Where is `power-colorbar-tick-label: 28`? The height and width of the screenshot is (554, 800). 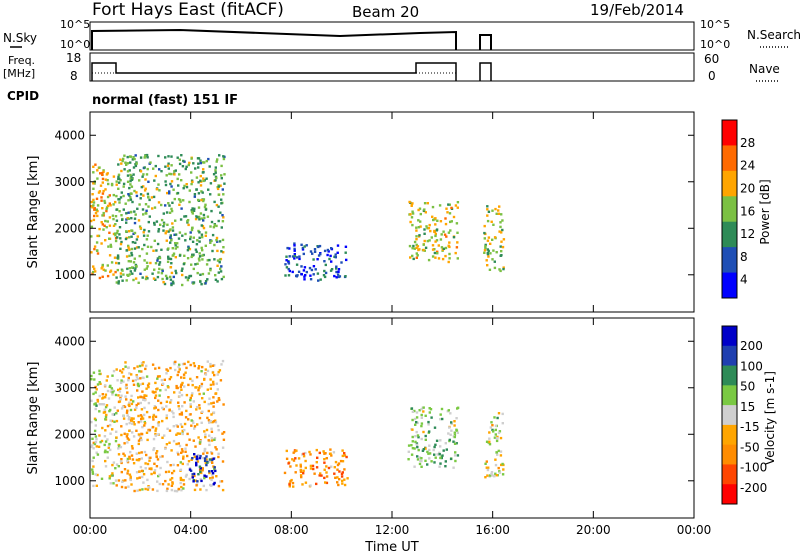 power-colorbar-tick-label: 28 is located at coordinates (747, 143).